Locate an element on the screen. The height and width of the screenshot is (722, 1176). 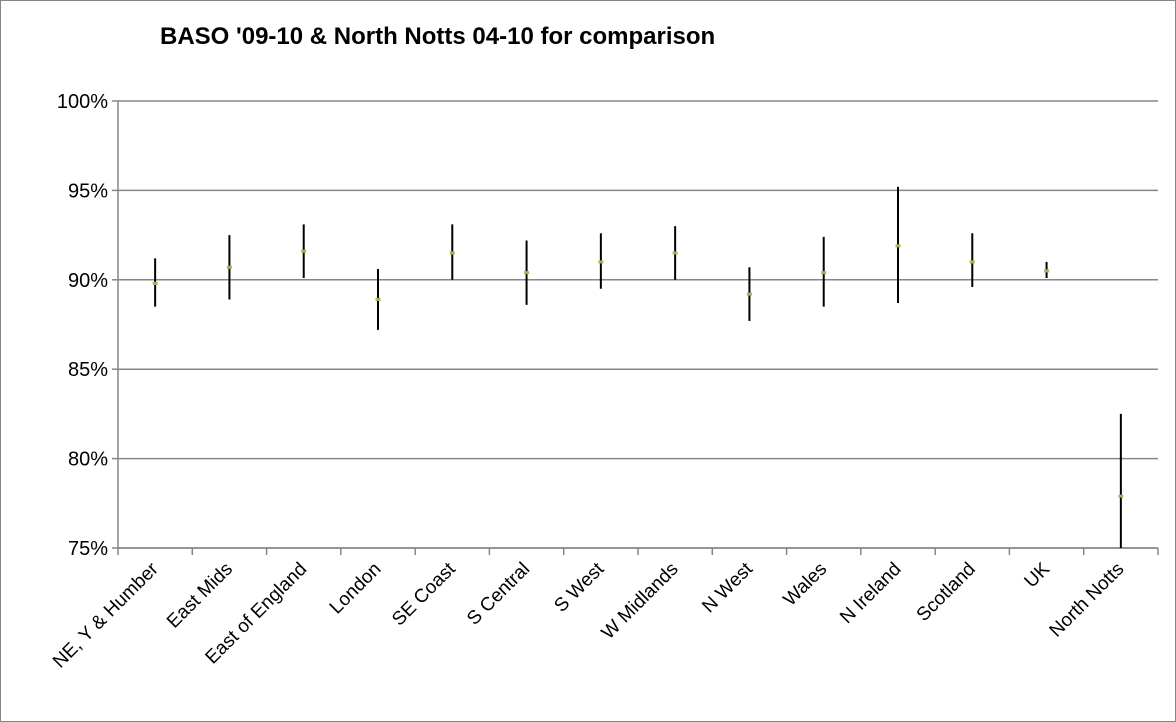
x-category-label: North Notts is located at coordinates (1087, 600).